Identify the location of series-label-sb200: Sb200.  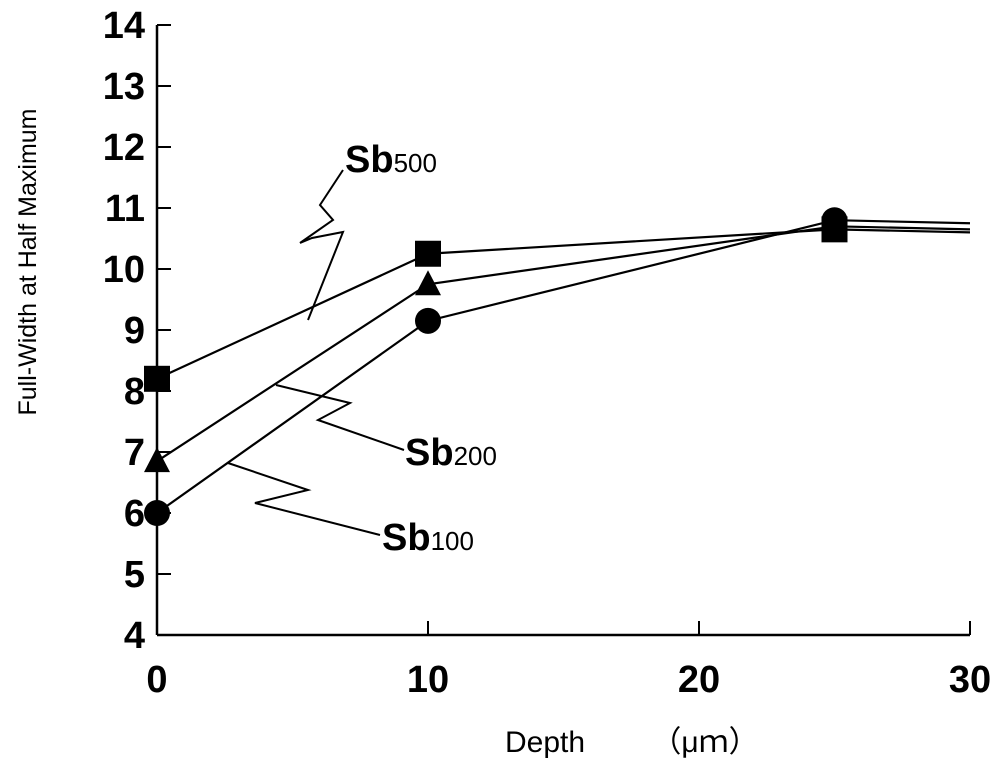
(386, 429).